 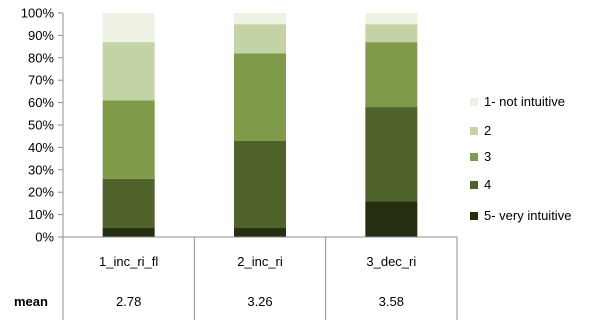 I want to click on legend-label: 1- not intuitive, so click(x=524, y=101).